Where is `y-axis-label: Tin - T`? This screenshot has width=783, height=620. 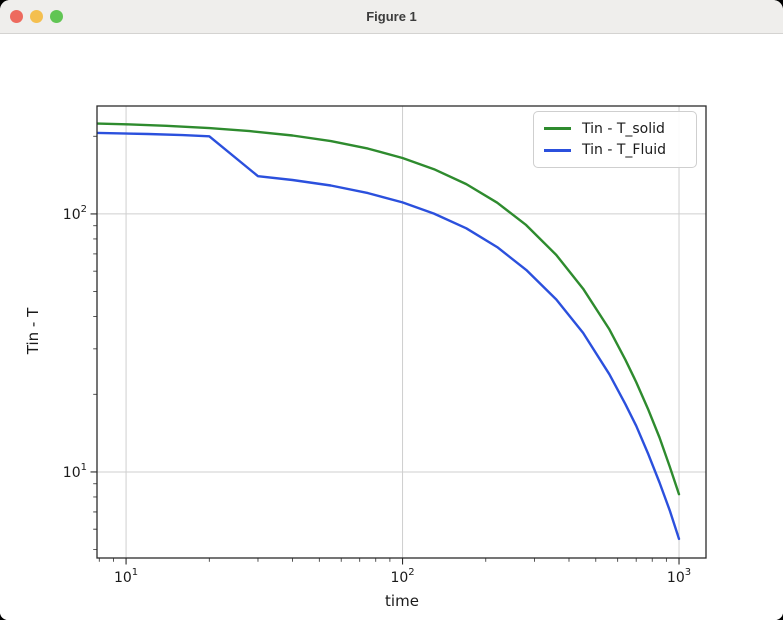
y-axis-label: Tin - T is located at coordinates (33, 331).